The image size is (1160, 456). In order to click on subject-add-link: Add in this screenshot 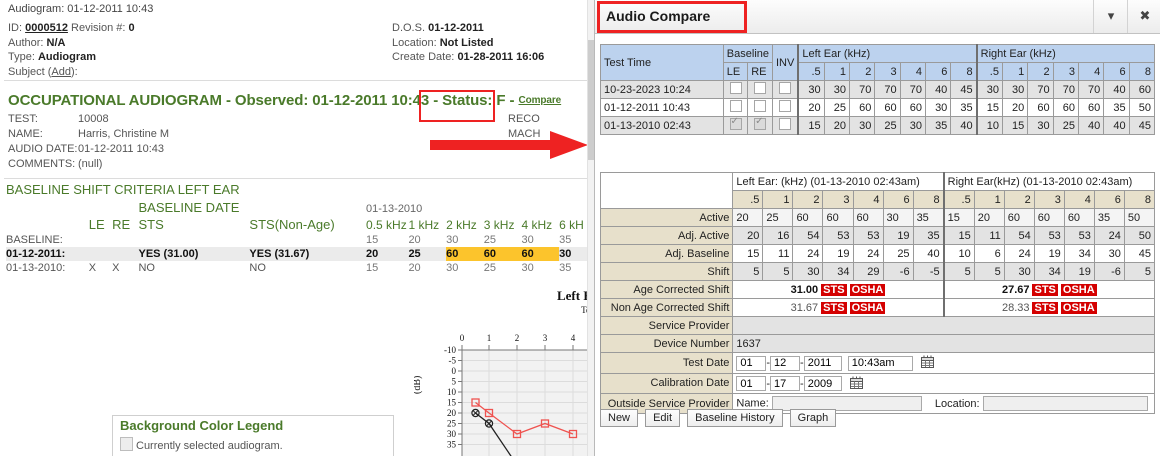, I will do `click(61, 71)`.